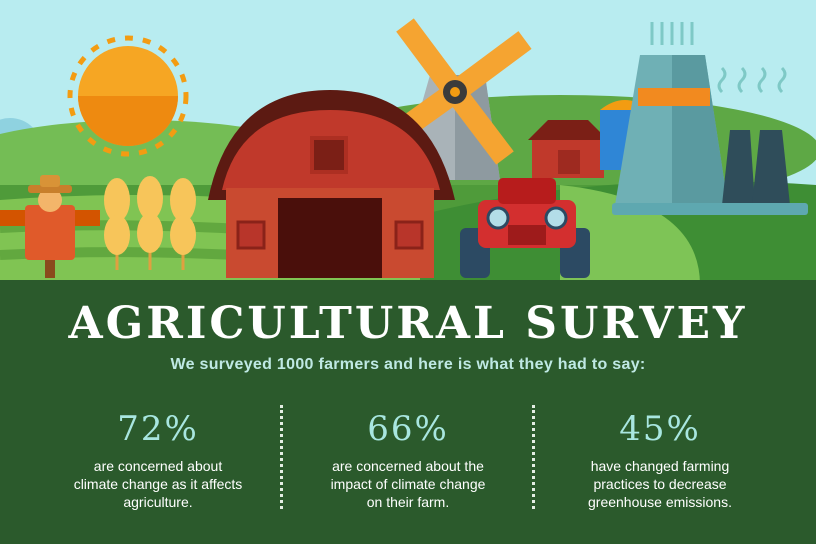 This screenshot has height=544, width=816. What do you see at coordinates (525, 228) in the screenshot?
I see `tractor-icon` at bounding box center [525, 228].